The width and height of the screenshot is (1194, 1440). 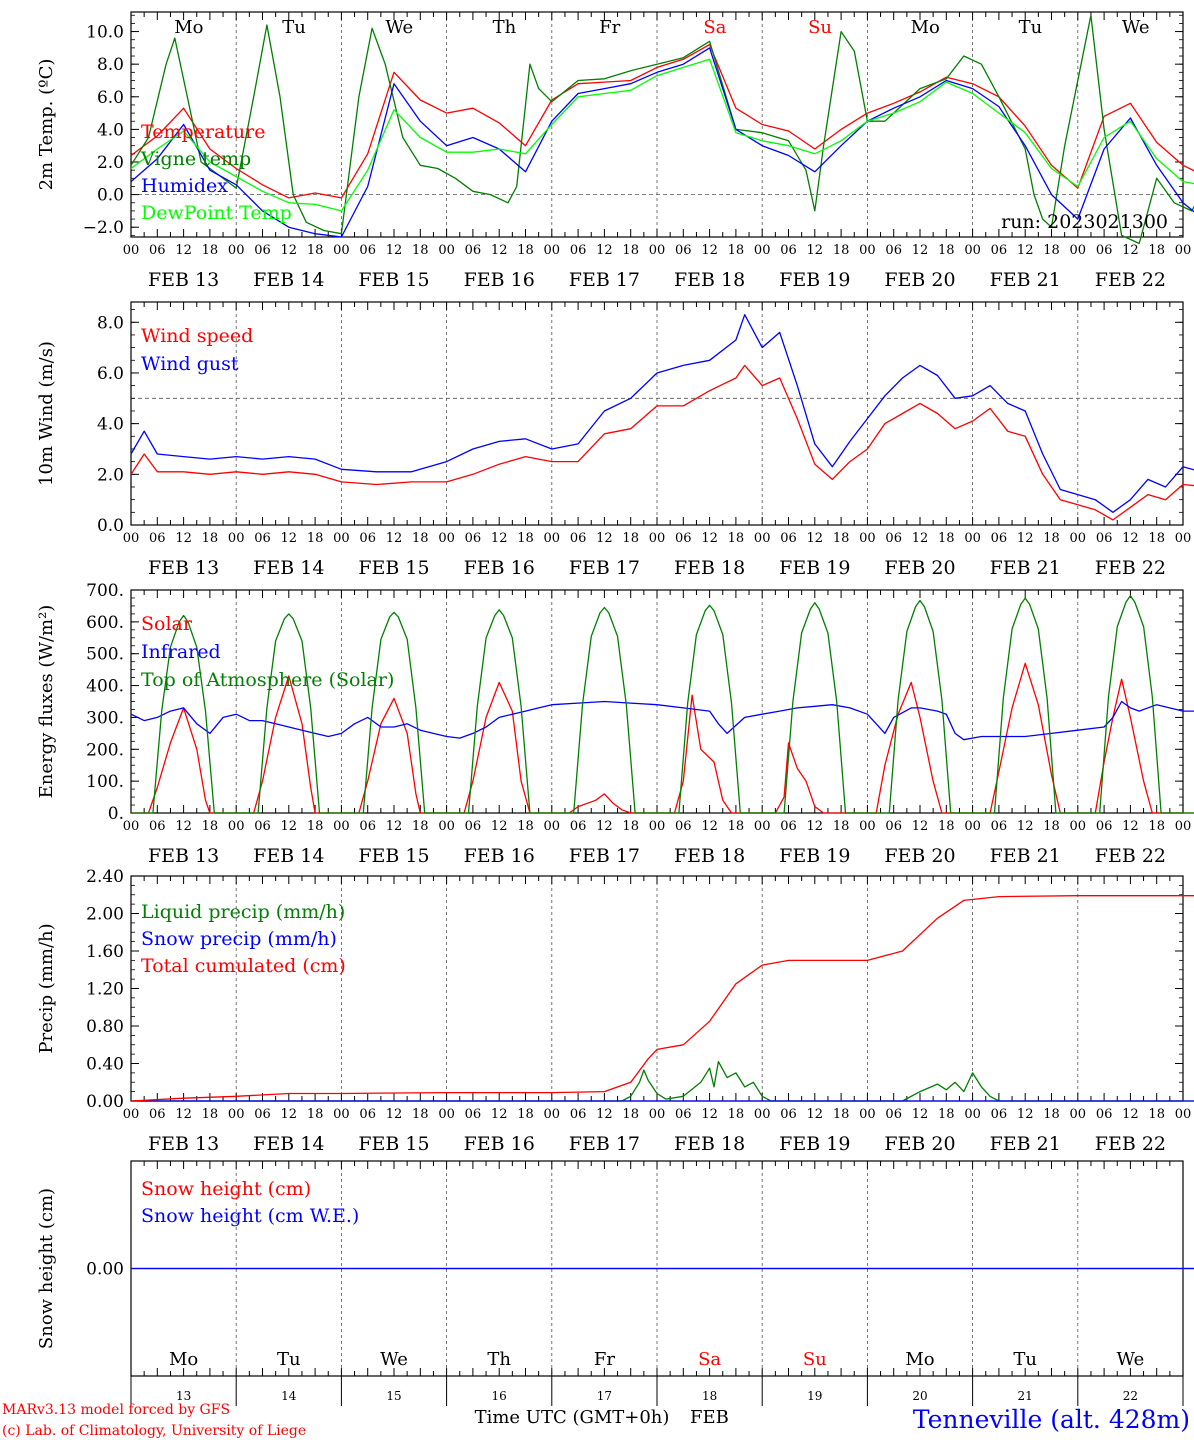 What do you see at coordinates (243, 966) in the screenshot?
I see `legend-entry: Total cumulated (cm)` at bounding box center [243, 966].